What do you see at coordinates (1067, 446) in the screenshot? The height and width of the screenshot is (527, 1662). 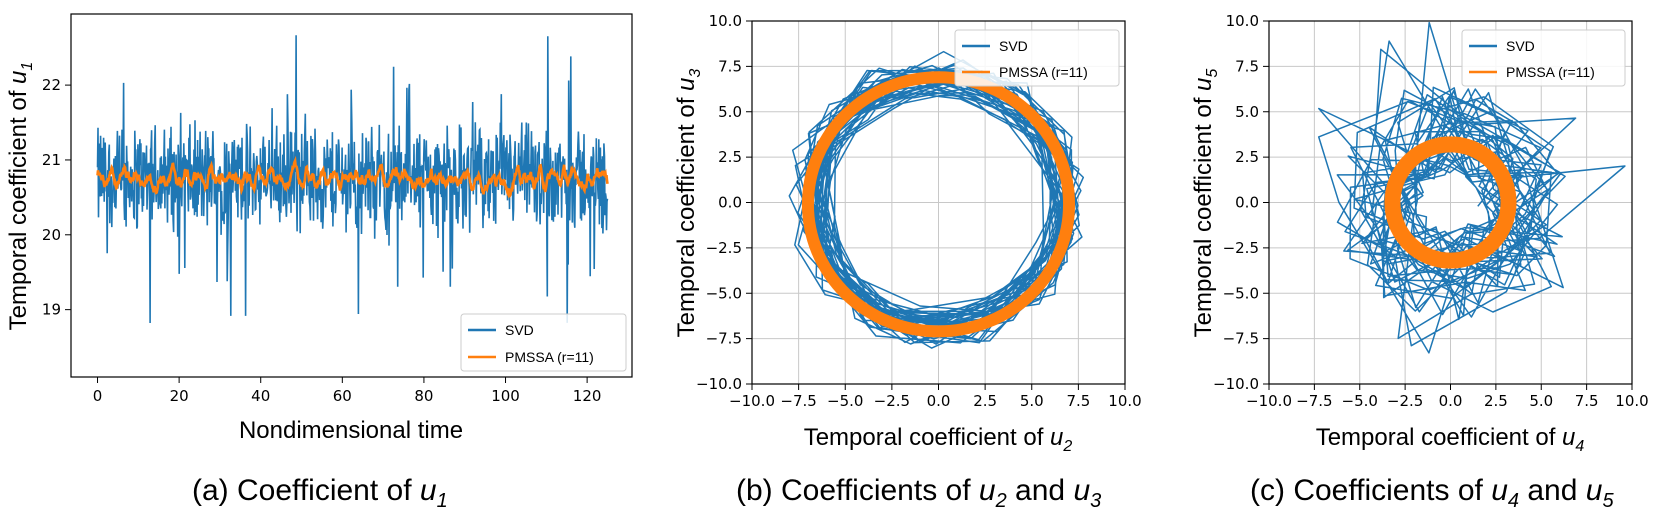 I see `panel-b-xlabel-sub: 2` at bounding box center [1067, 446].